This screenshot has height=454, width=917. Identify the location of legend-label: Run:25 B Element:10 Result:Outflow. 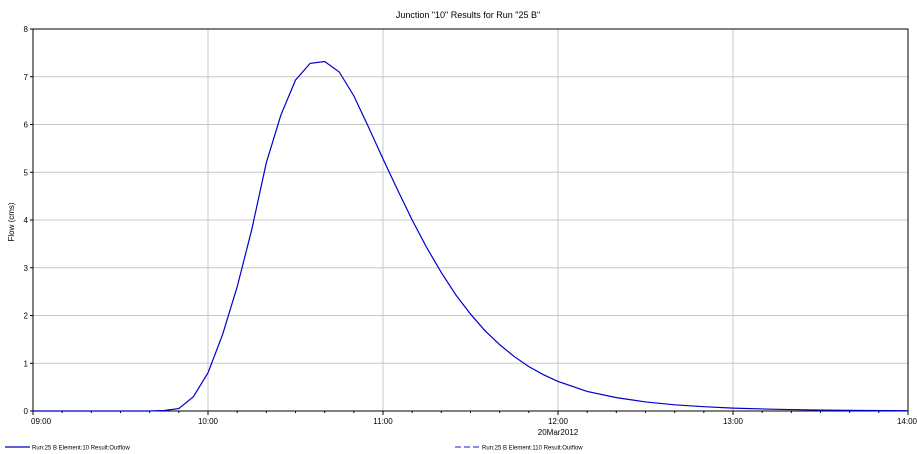
(81, 449).